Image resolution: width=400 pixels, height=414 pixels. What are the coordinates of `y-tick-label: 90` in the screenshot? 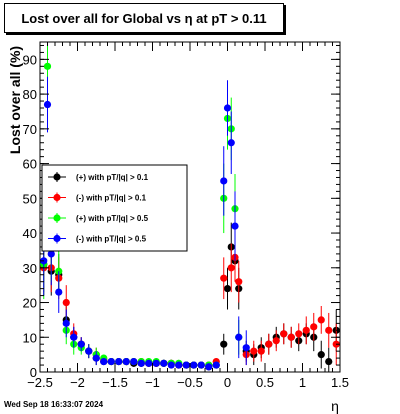 It's located at (30, 59).